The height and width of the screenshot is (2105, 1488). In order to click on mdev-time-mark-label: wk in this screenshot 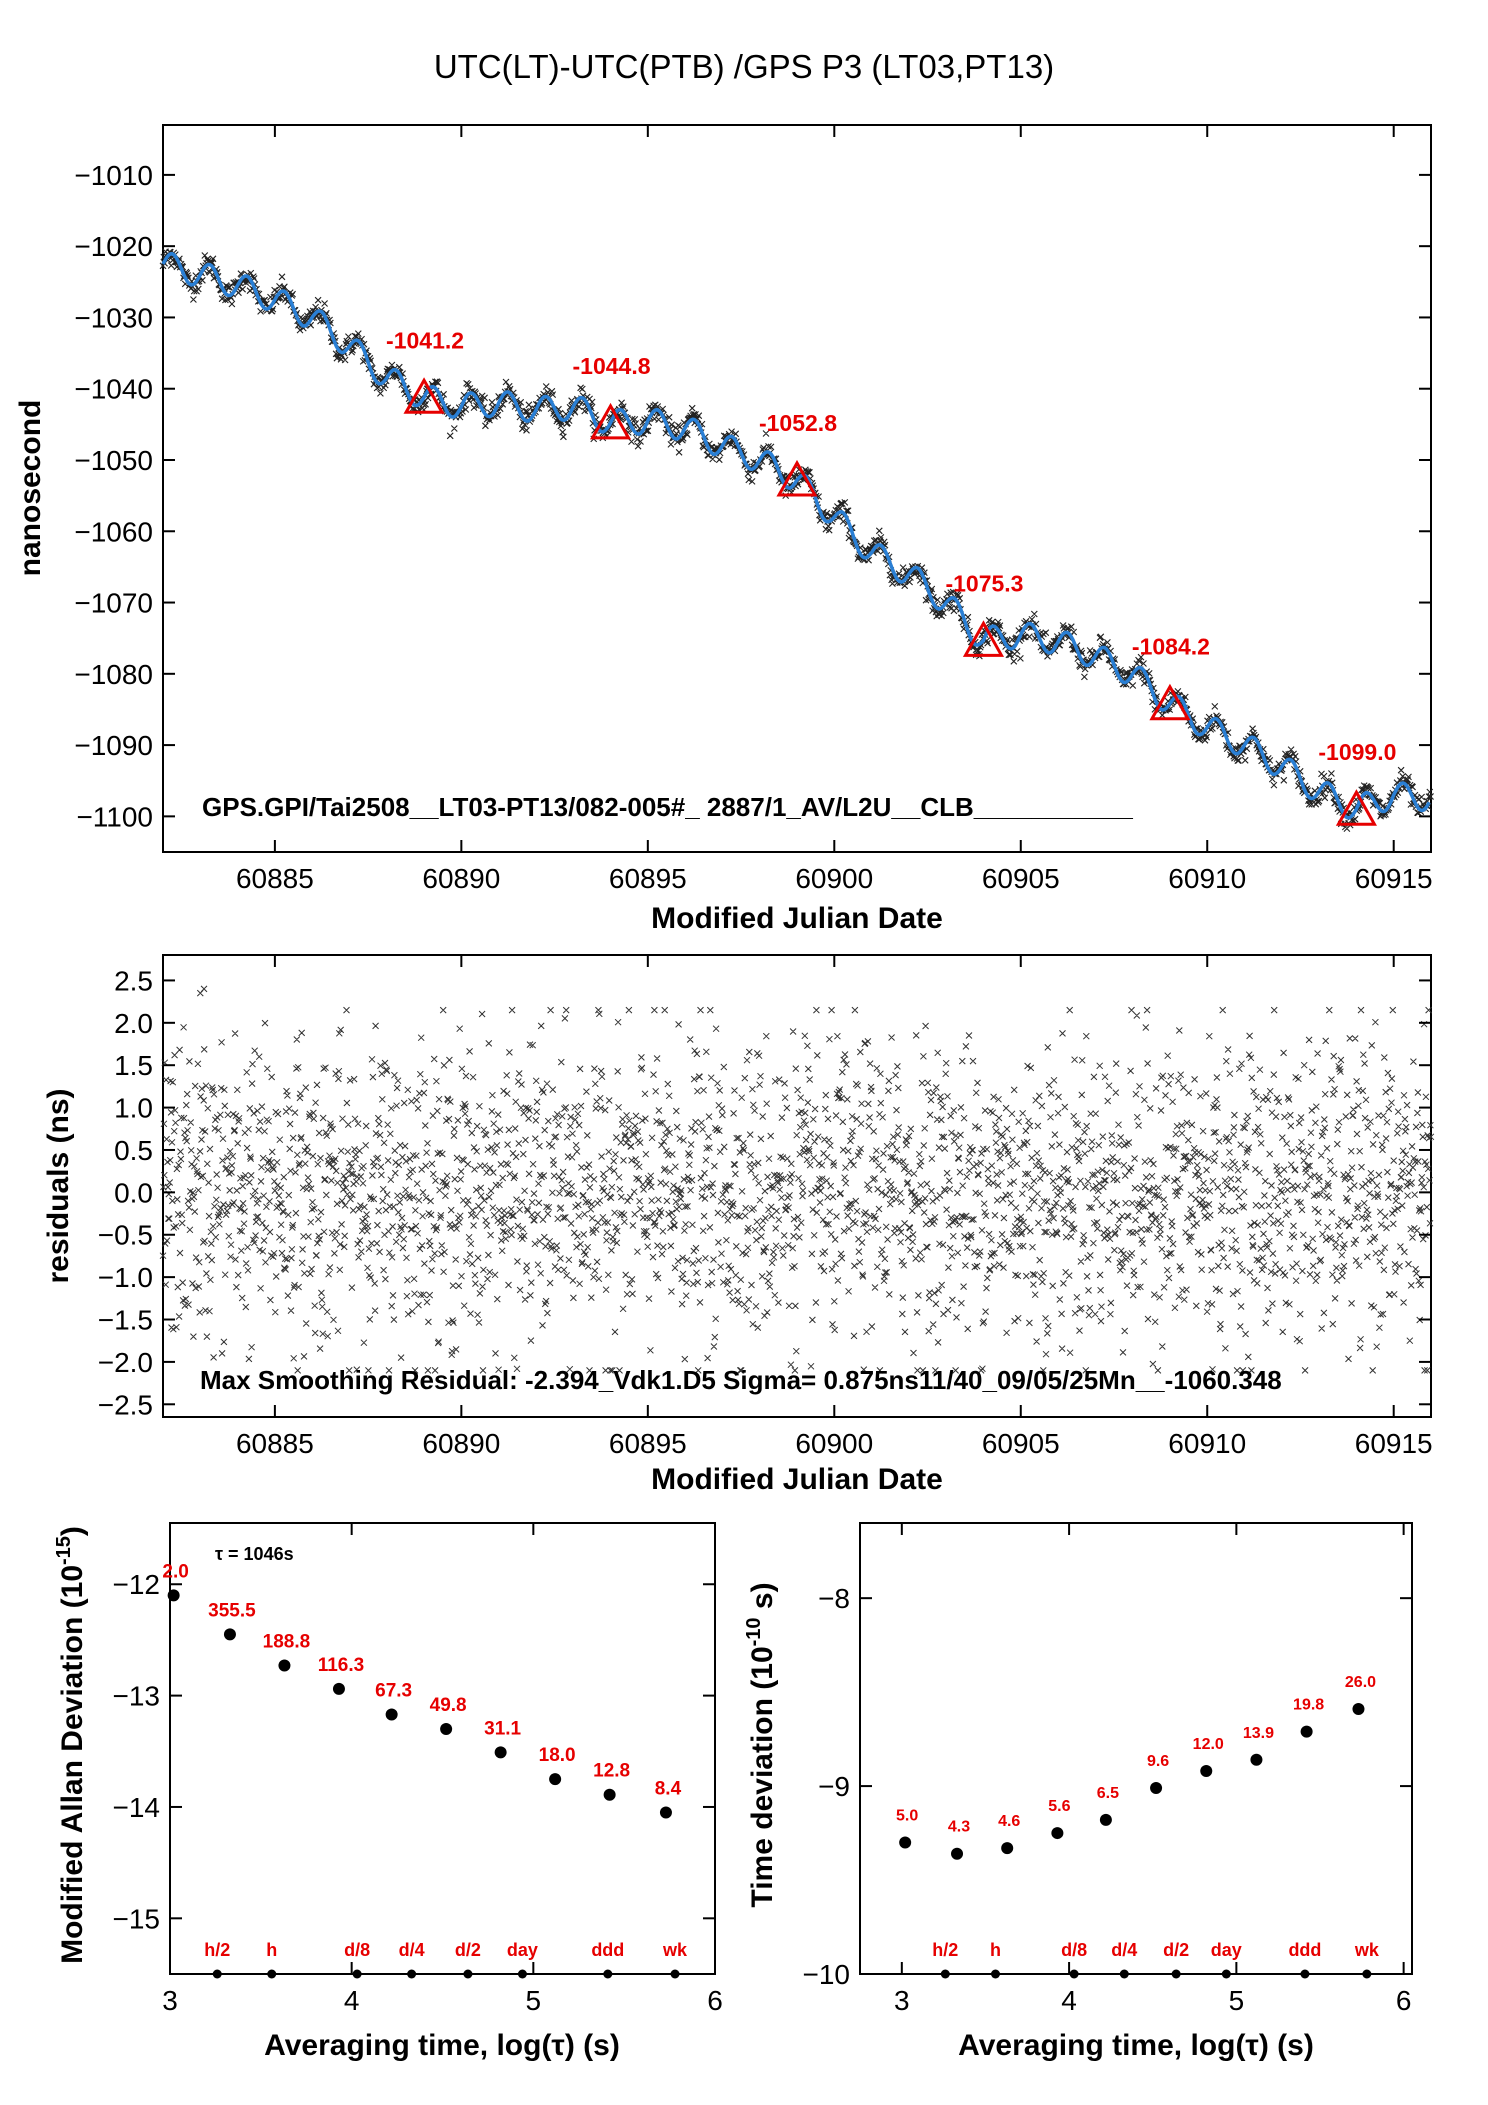, I will do `click(675, 1950)`.